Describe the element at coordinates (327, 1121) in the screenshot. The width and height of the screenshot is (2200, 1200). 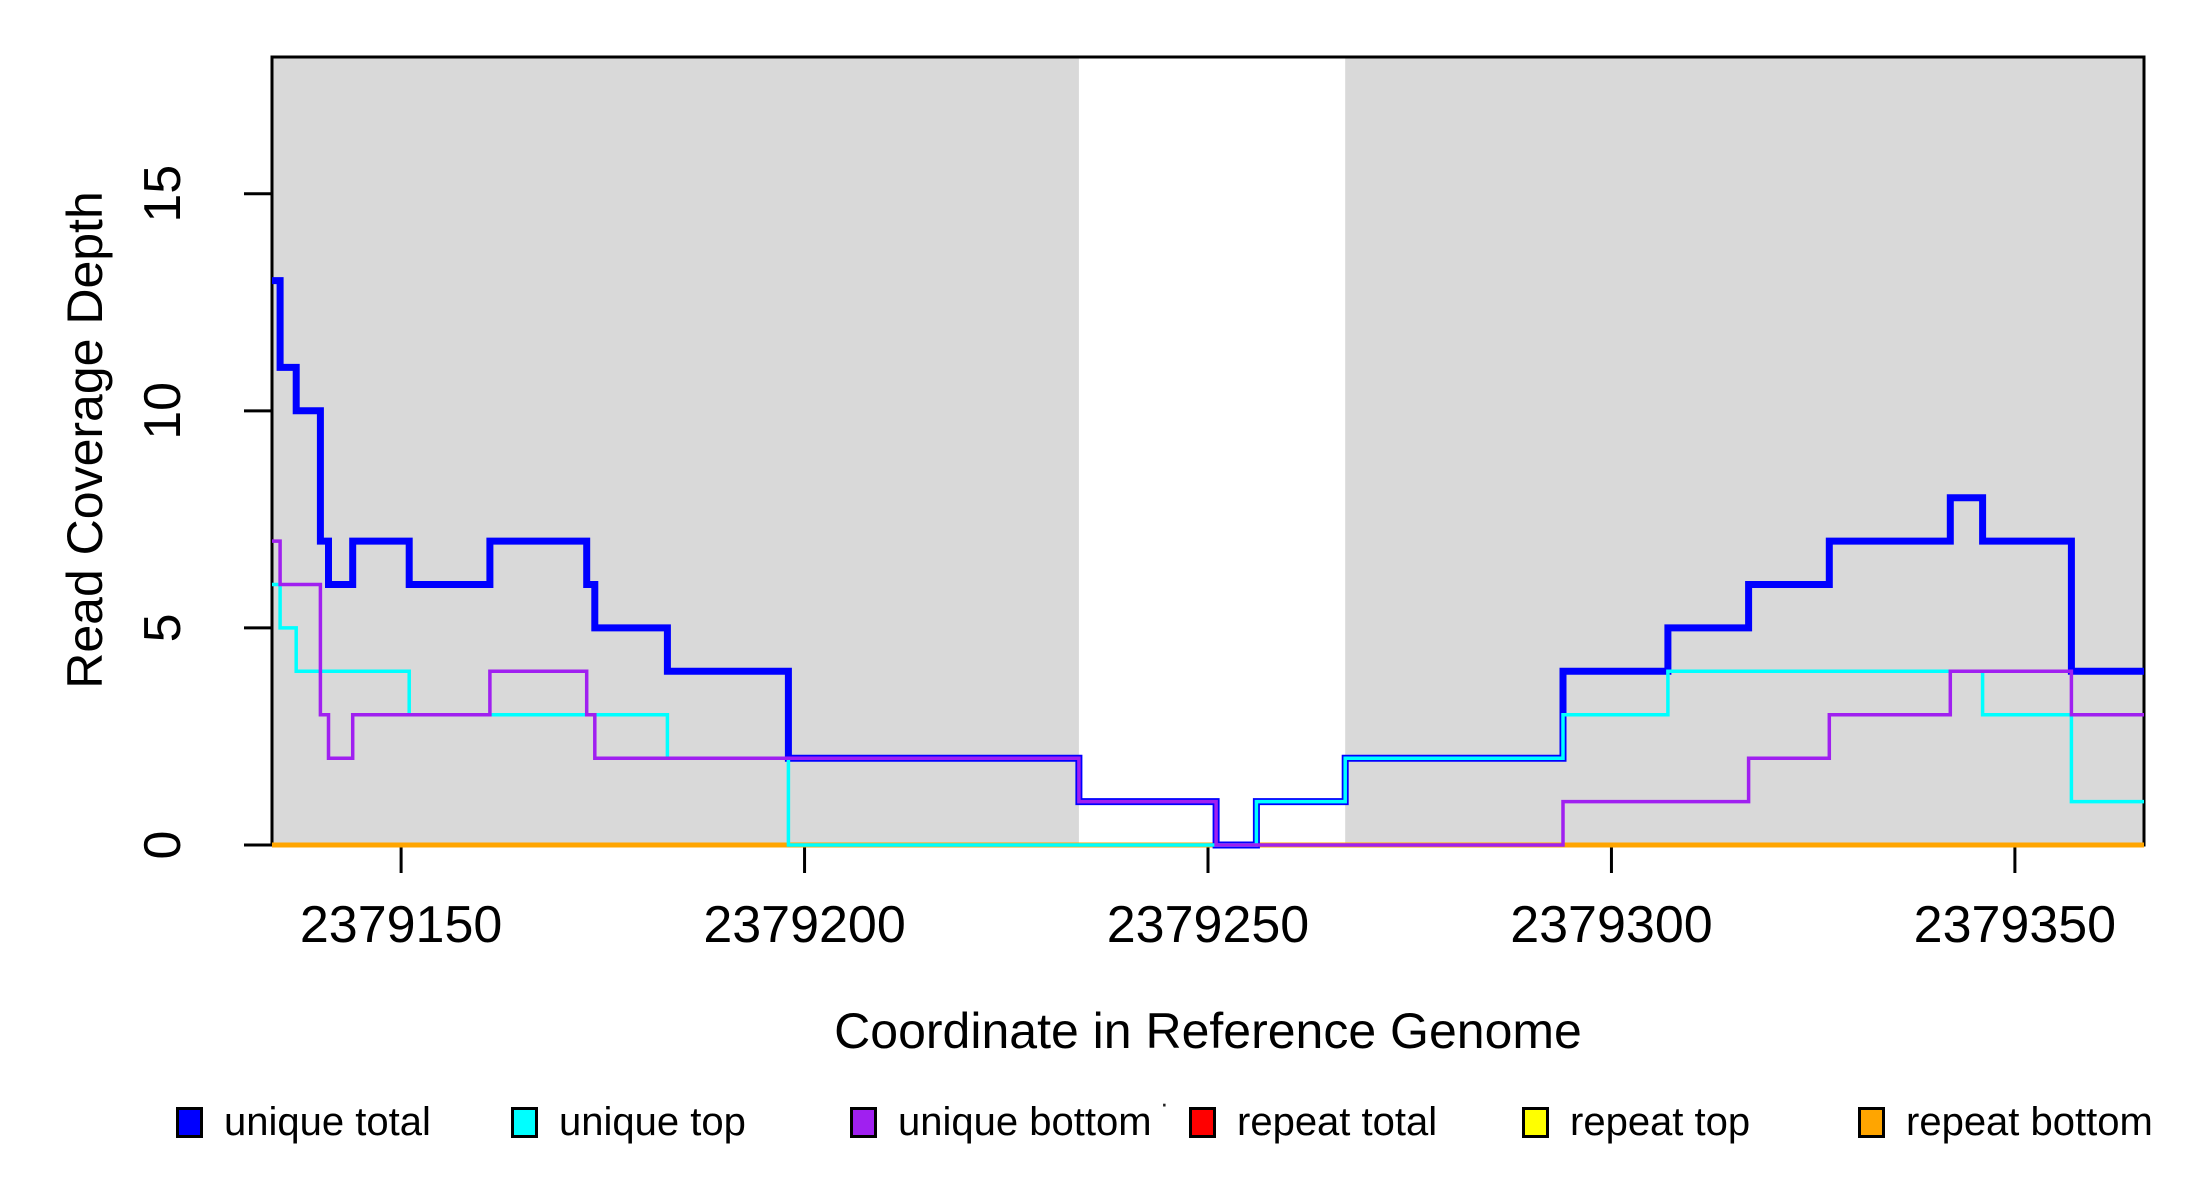
I see `legend-label: unique total` at that location.